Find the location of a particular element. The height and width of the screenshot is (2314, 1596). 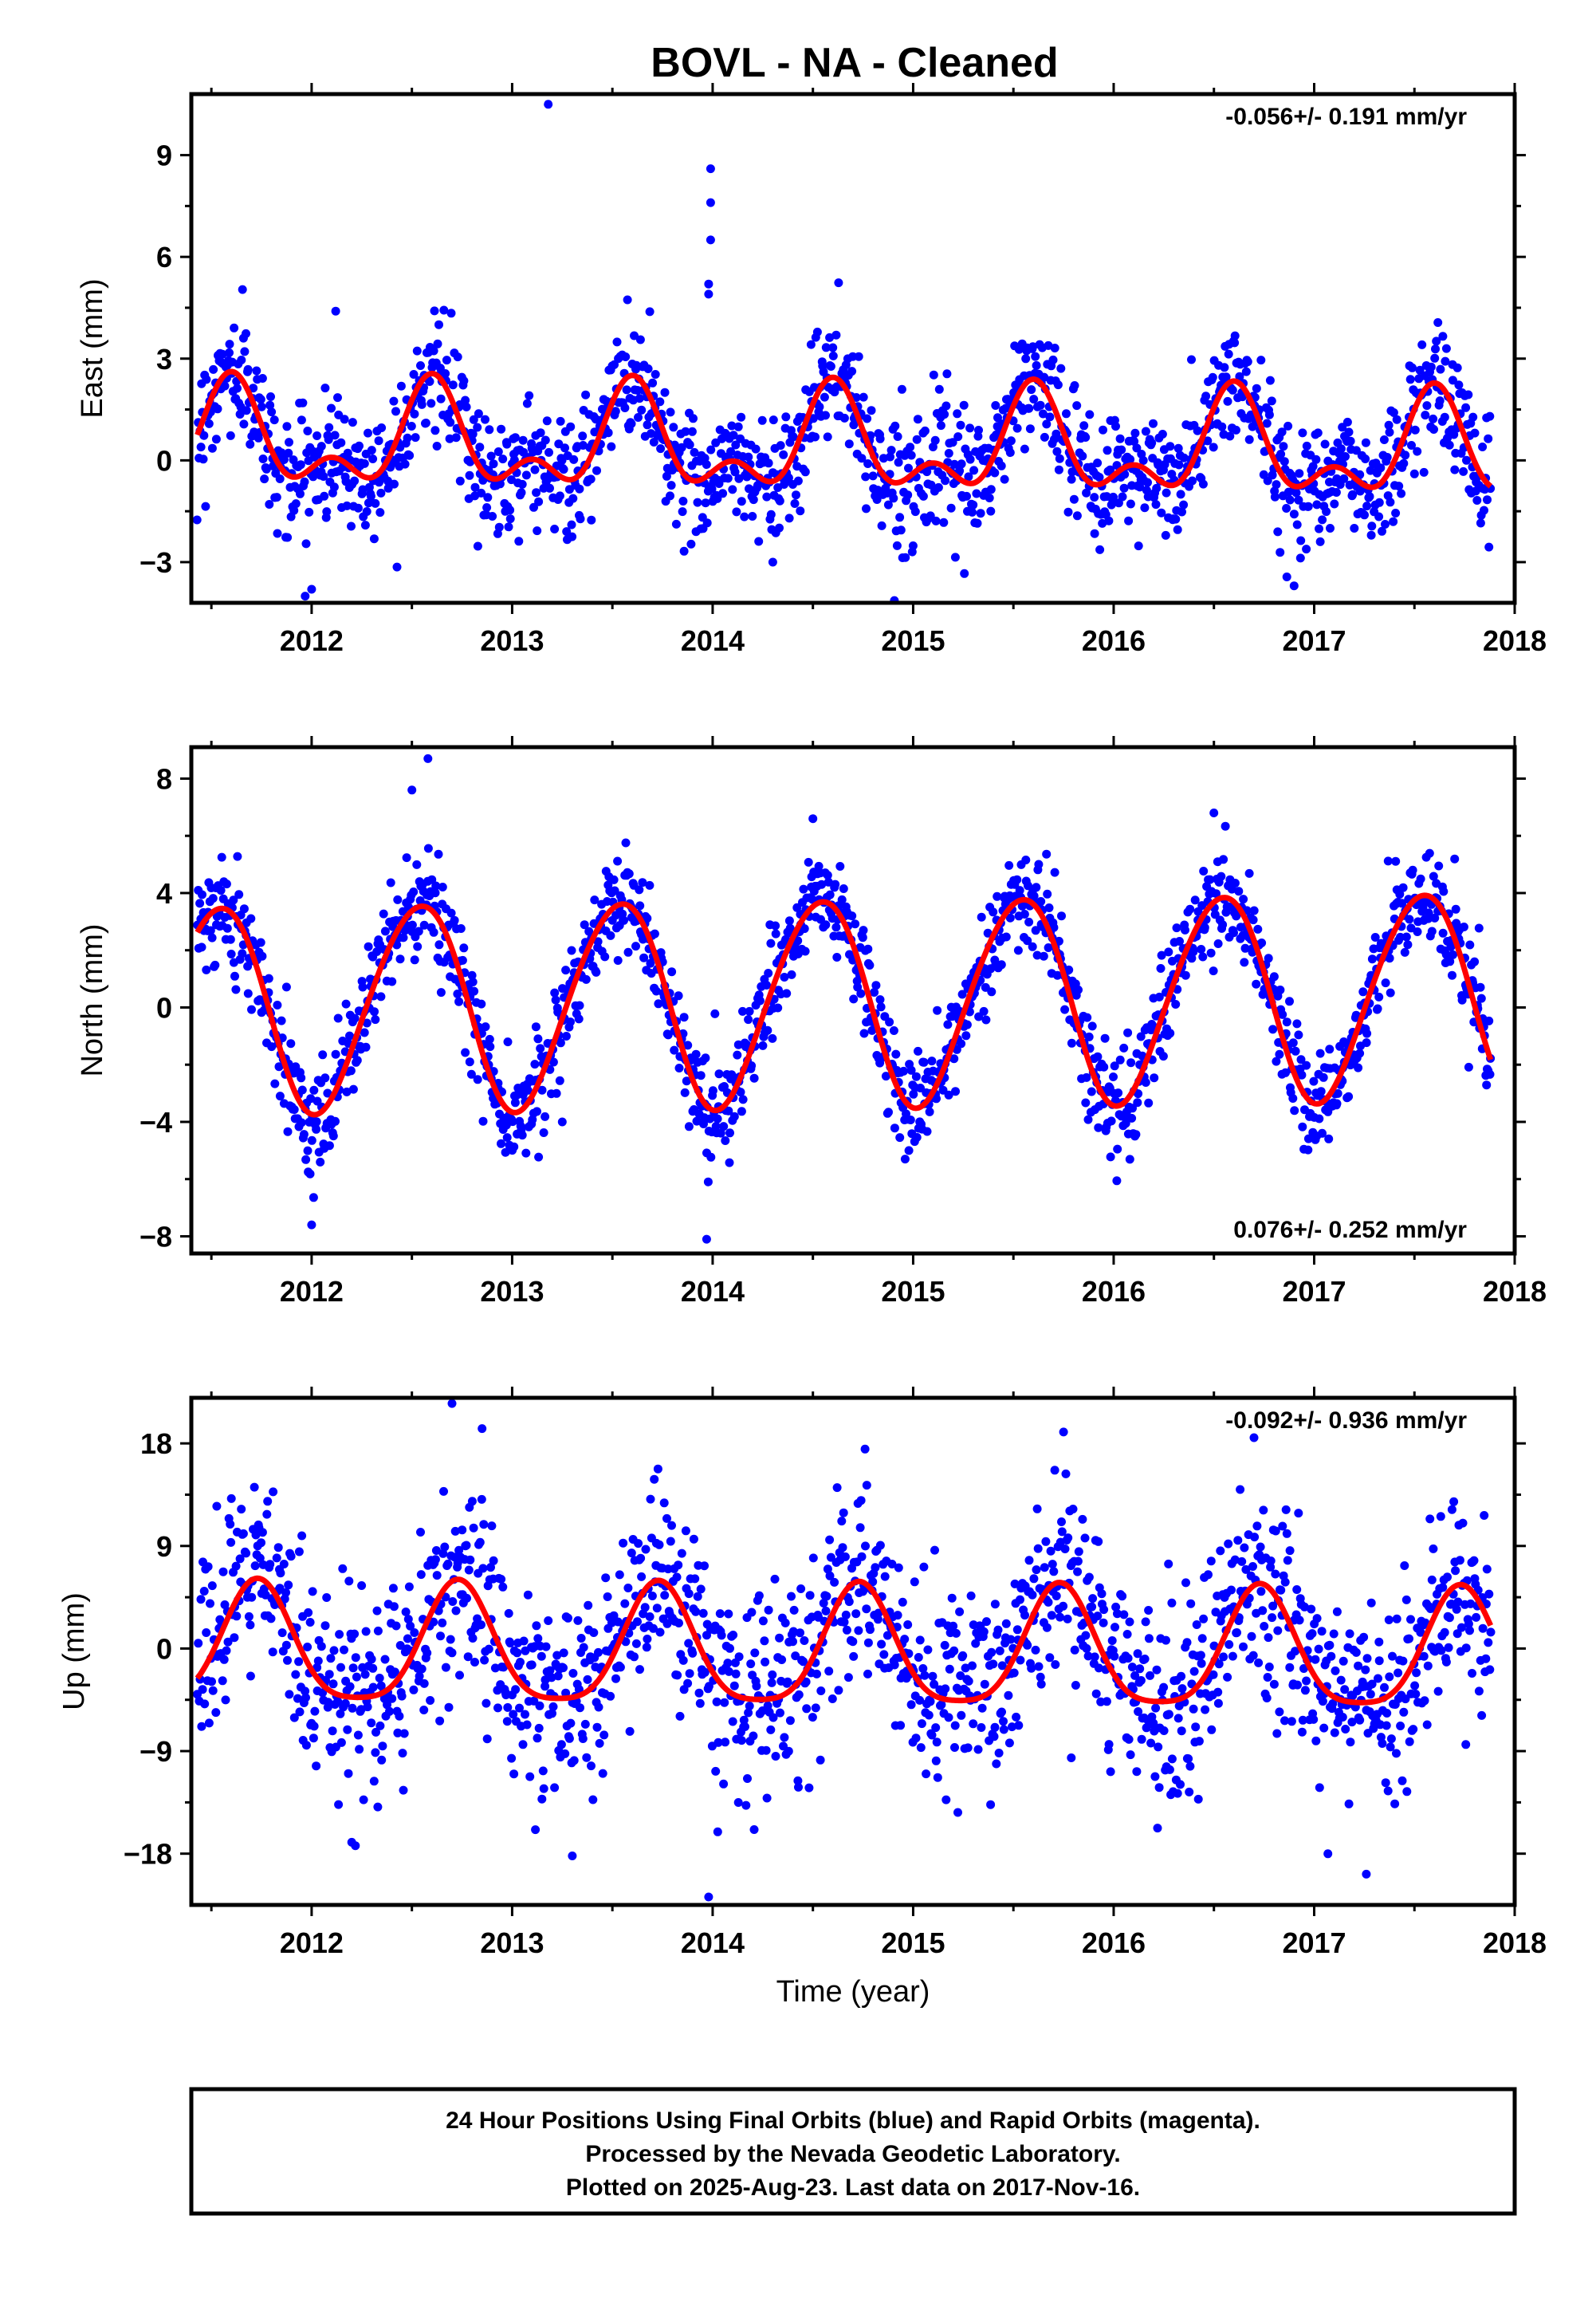

x-tick-label: 2018 is located at coordinates (1515, 1943).